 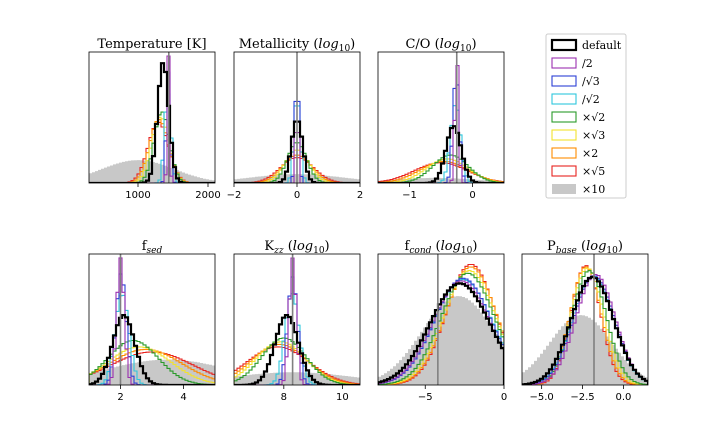 What do you see at coordinates (425, 397) in the screenshot?
I see `tick-label-f_cond-0: −5` at bounding box center [425, 397].